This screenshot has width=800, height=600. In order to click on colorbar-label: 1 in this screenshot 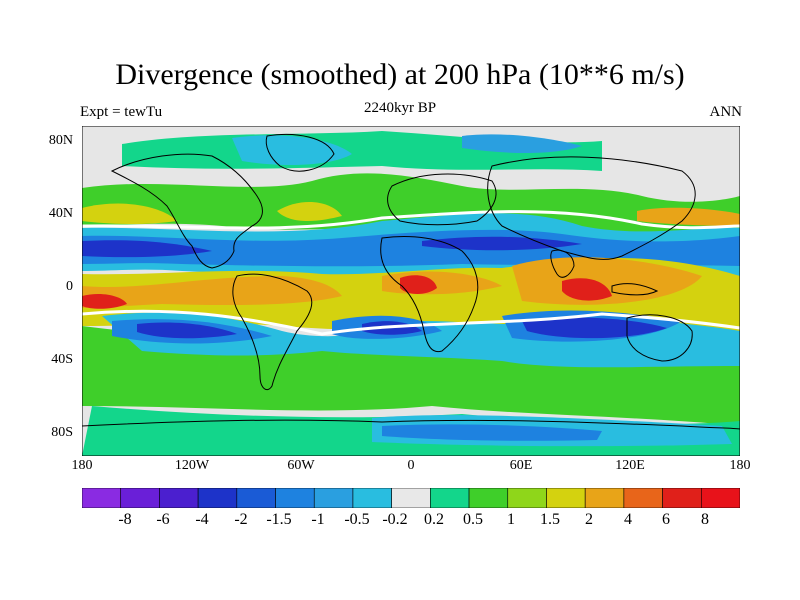, I will do `click(511, 519)`.